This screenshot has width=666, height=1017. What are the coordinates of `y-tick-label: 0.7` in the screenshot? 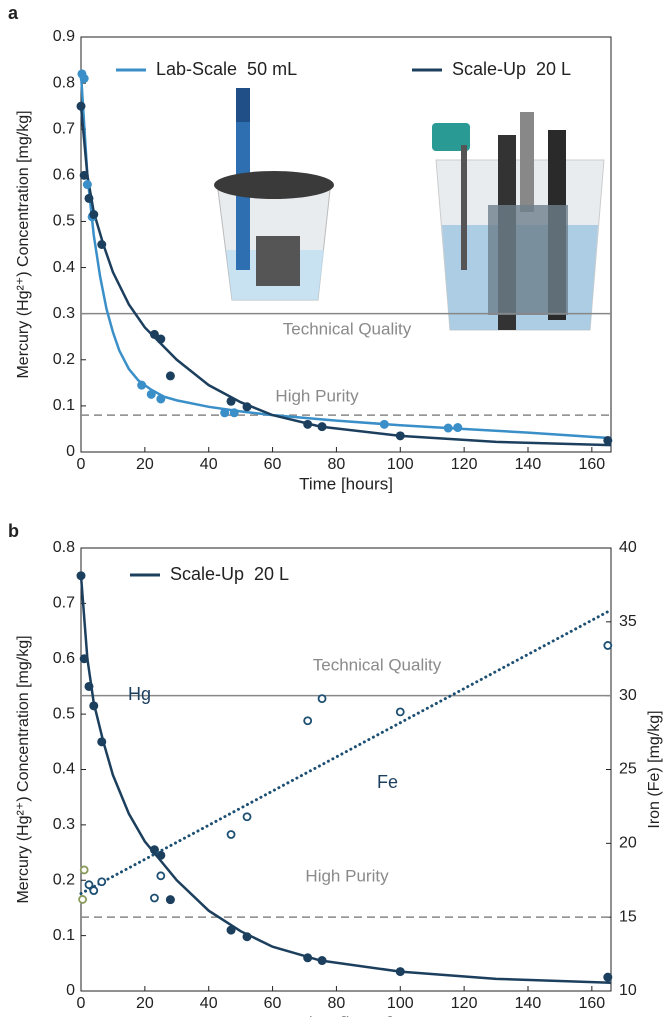 It's located at (64, 128).